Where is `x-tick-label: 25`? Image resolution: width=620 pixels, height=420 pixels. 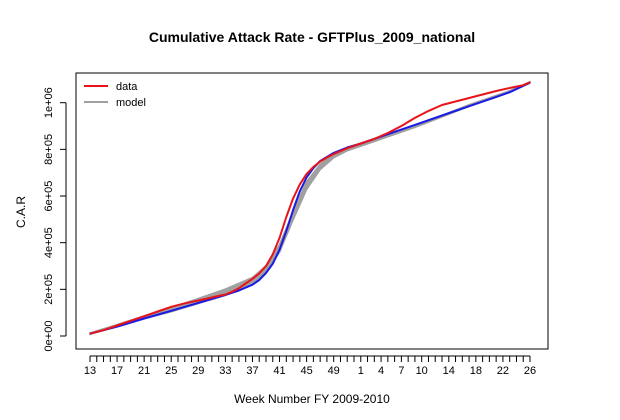
x-tick-label: 25 is located at coordinates (171, 371).